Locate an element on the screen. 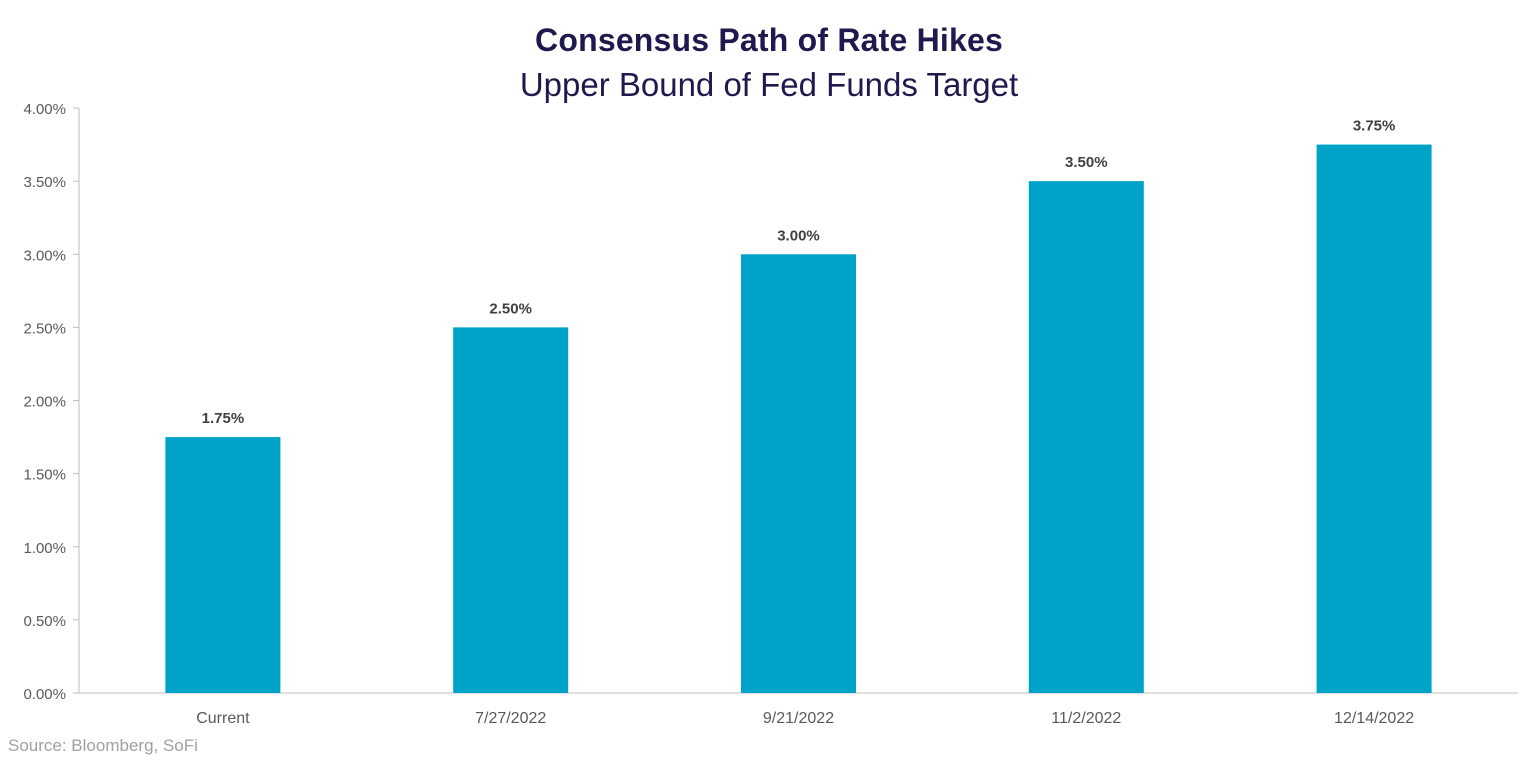 The height and width of the screenshot is (765, 1538). data-label: 2.50% is located at coordinates (510, 308).